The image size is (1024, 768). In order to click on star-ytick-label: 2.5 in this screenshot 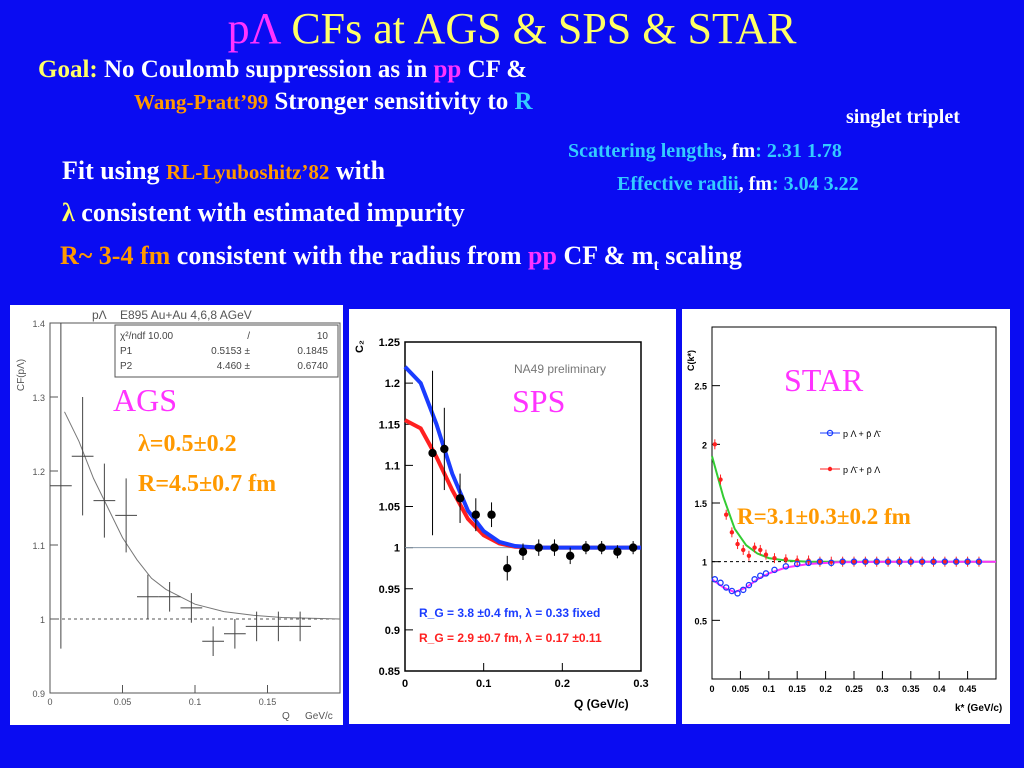, I will do `click(700, 387)`.